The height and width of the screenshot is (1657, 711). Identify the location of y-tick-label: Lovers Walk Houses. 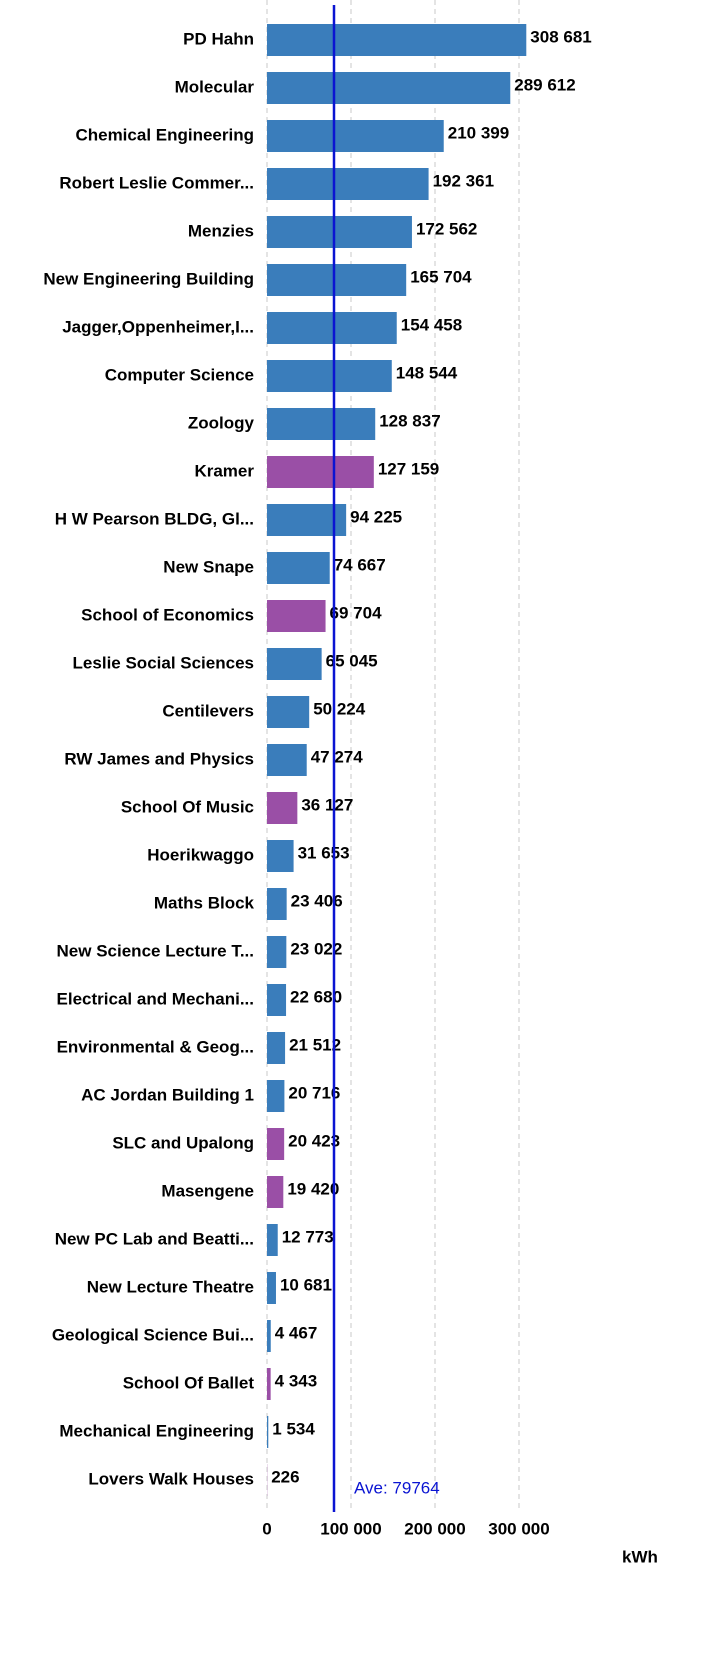
(171, 1478).